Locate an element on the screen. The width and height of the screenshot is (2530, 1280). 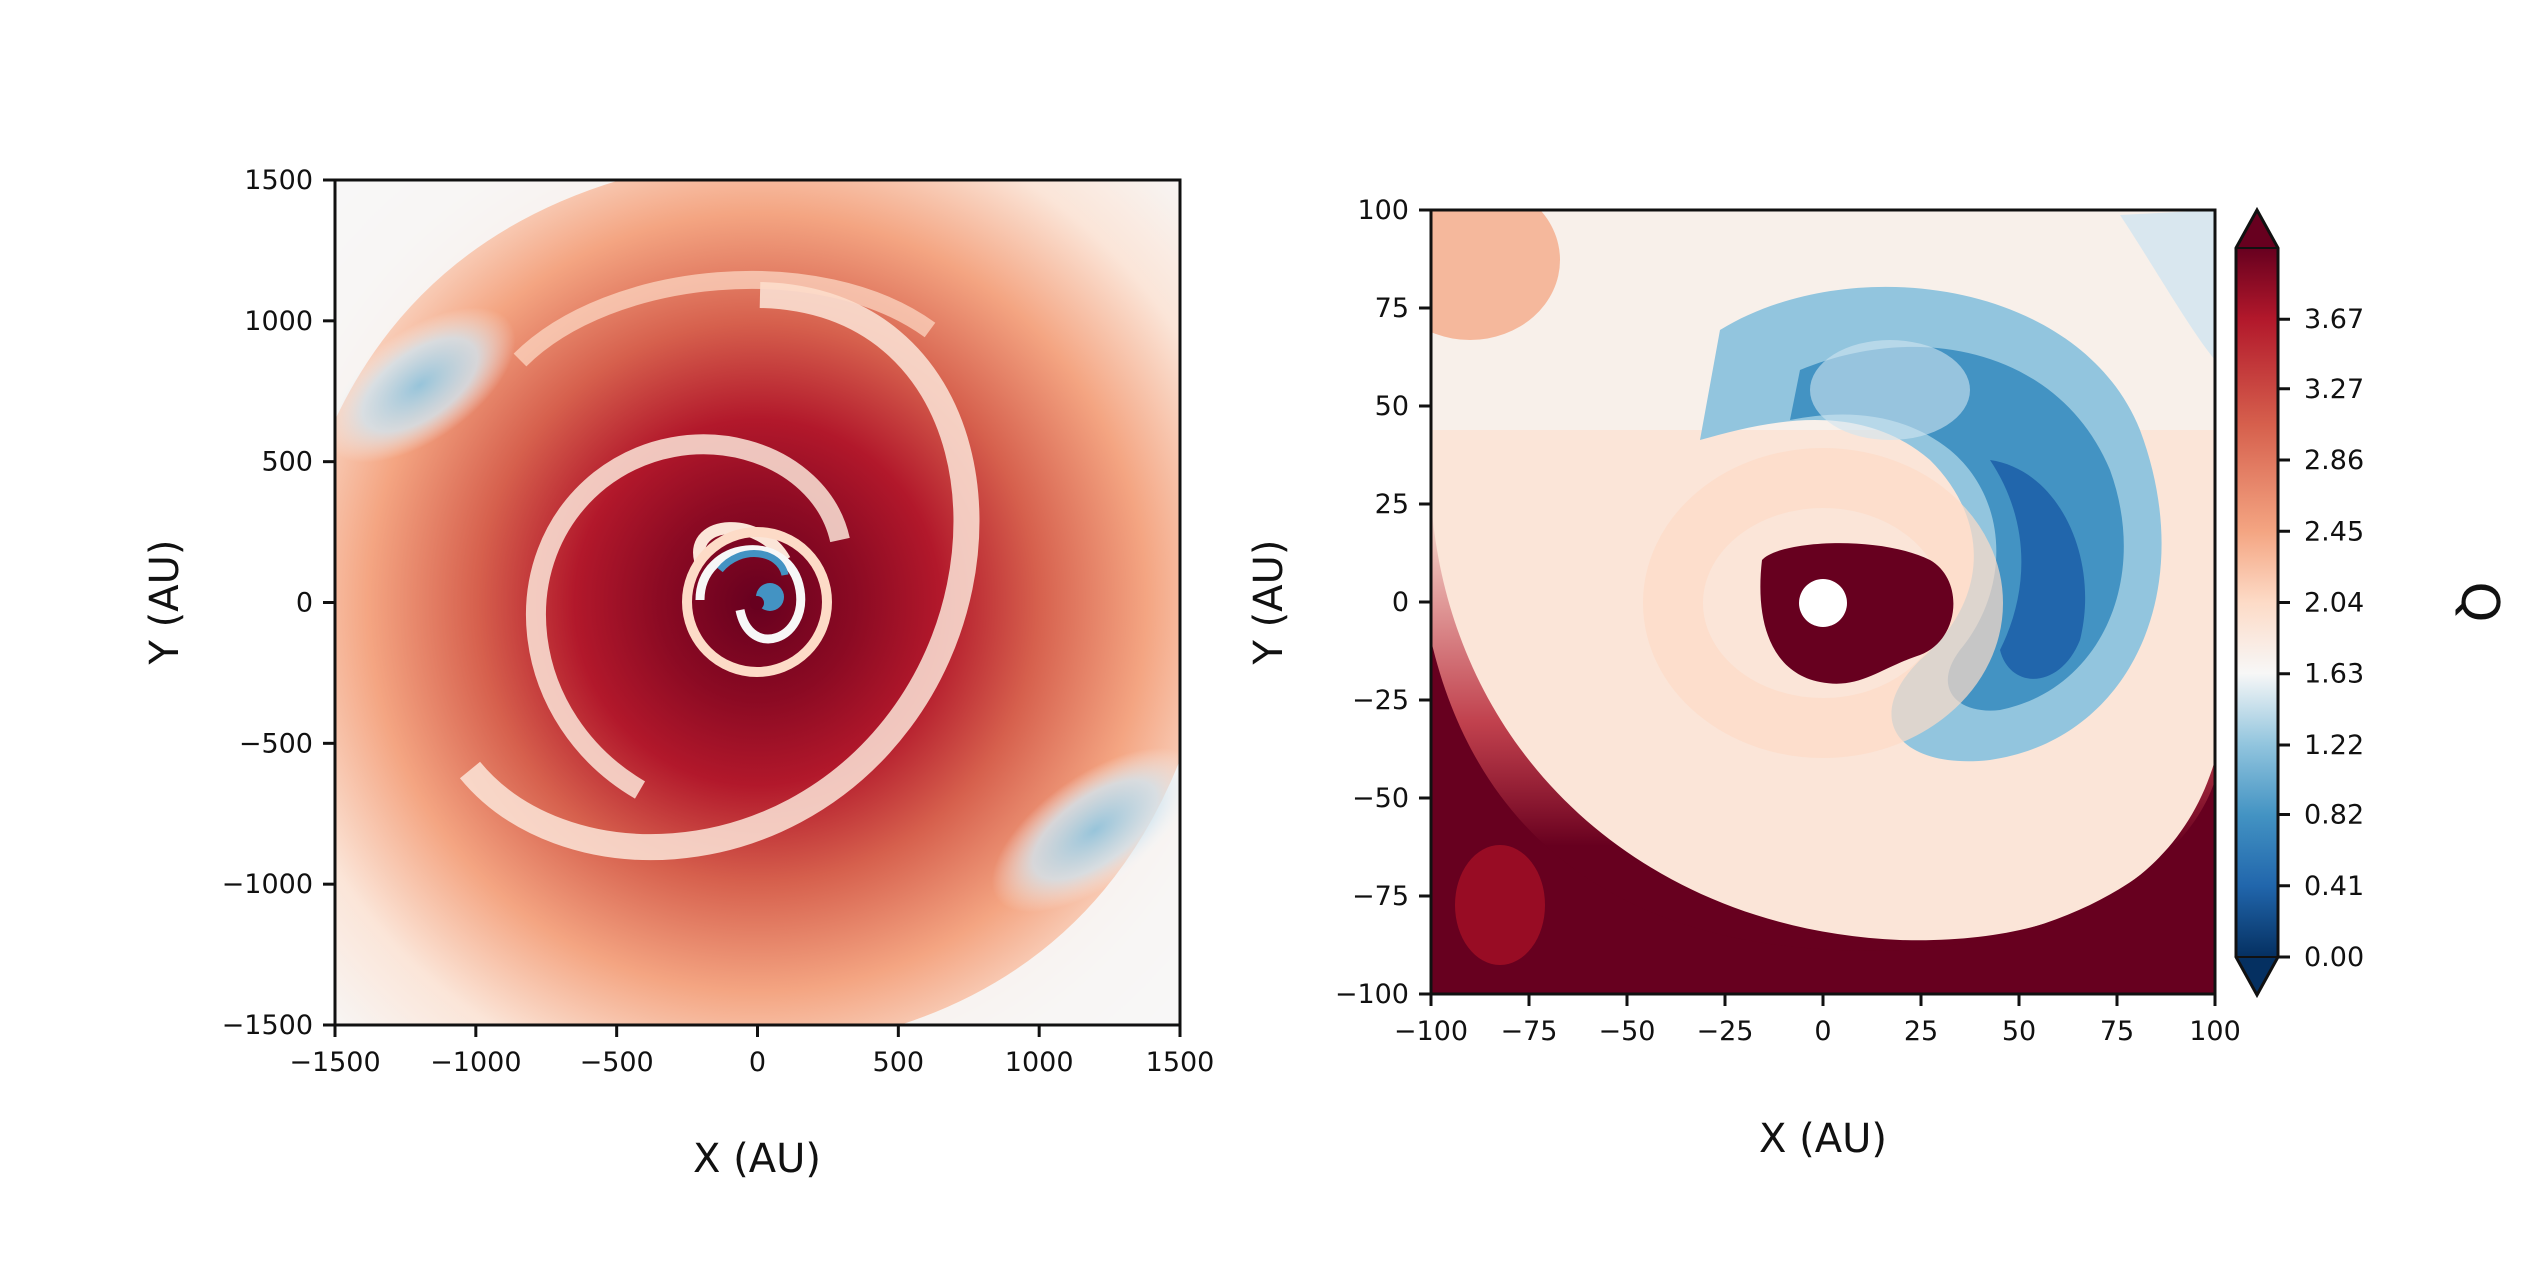
left-x-tick-label: 500 is located at coordinates (899, 1062).